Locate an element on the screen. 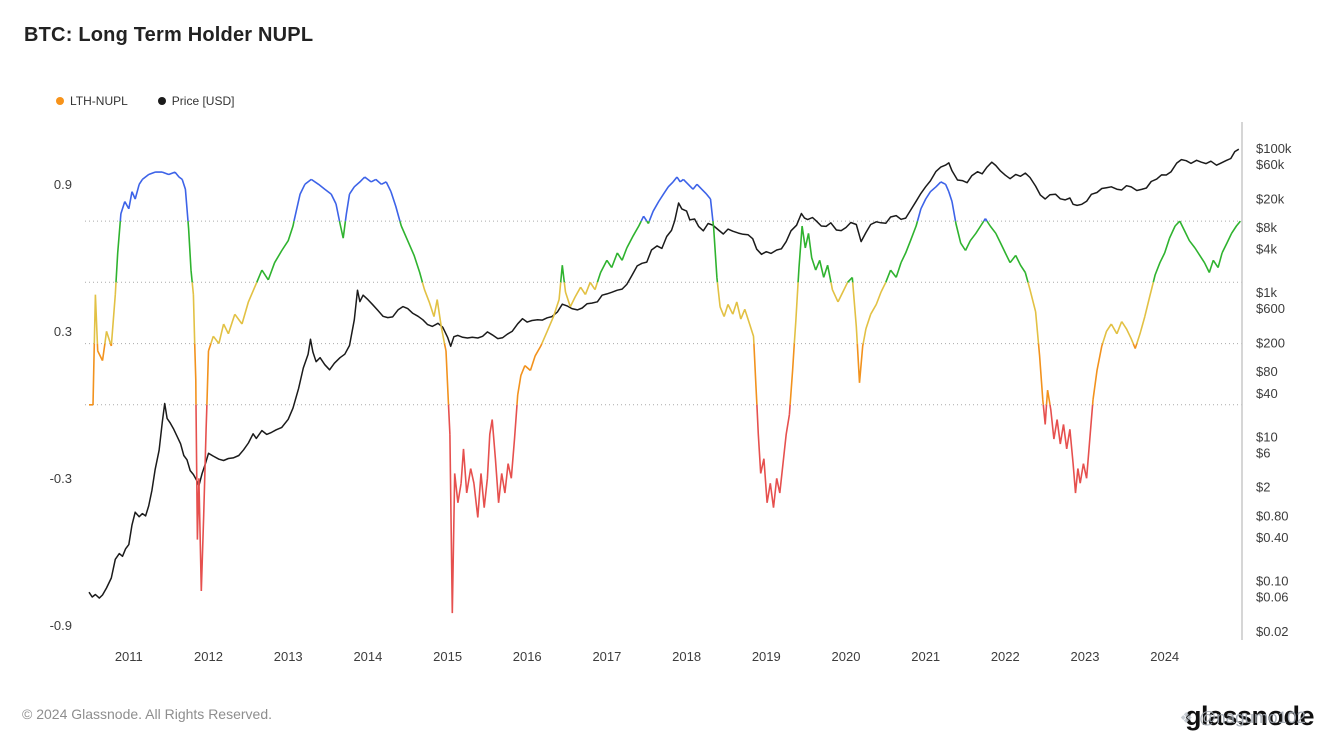 The image size is (1334, 744). right-axis-tick: $8k is located at coordinates (1266, 227).